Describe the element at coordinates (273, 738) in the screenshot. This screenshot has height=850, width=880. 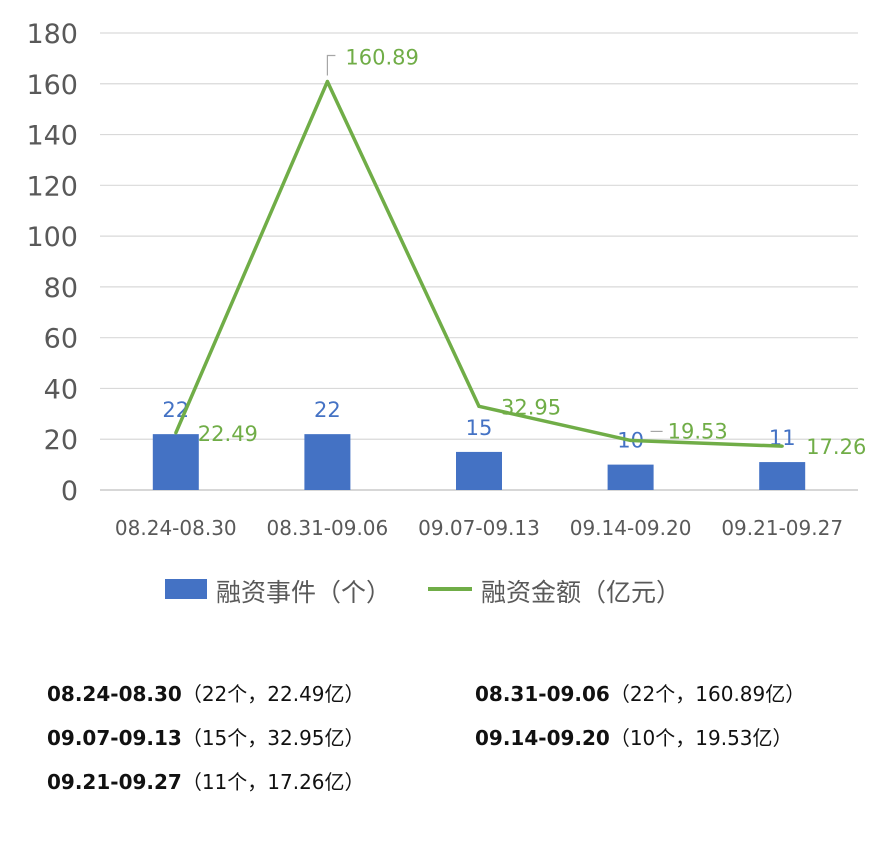
I see `summary-detail: （15个，32.95亿）` at that location.